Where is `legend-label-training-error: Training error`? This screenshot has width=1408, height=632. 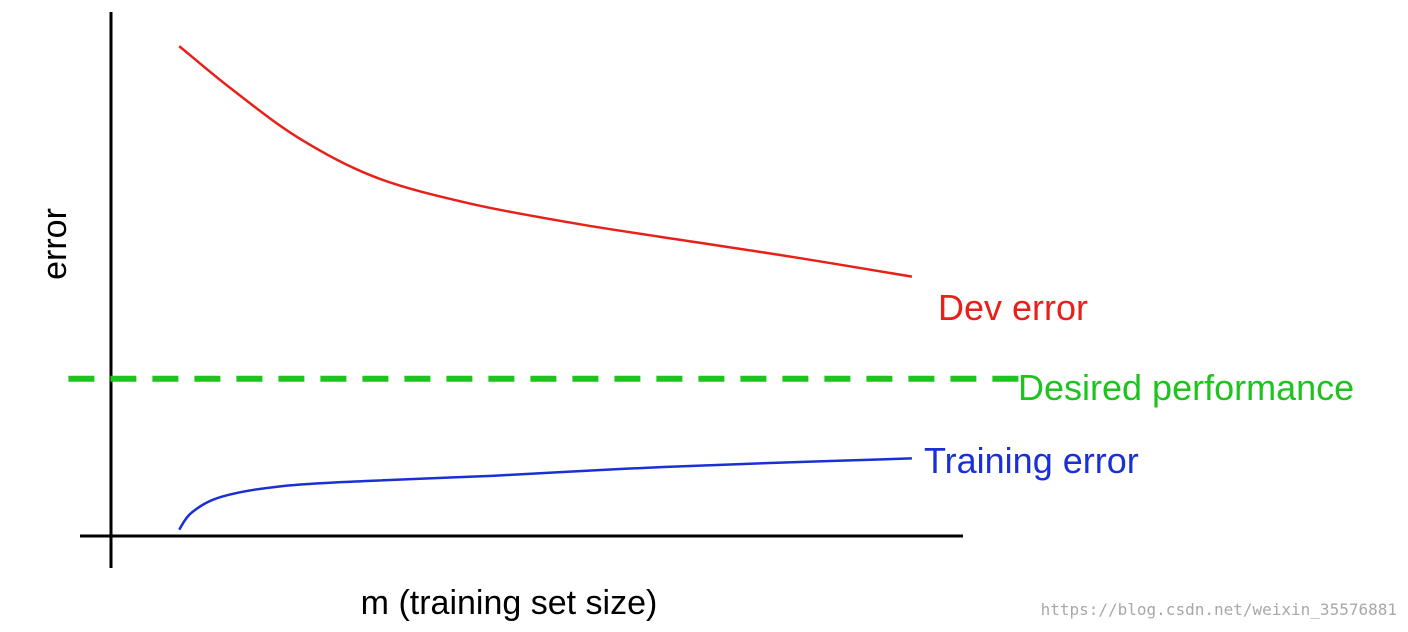 legend-label-training-error: Training error is located at coordinates (1031, 460).